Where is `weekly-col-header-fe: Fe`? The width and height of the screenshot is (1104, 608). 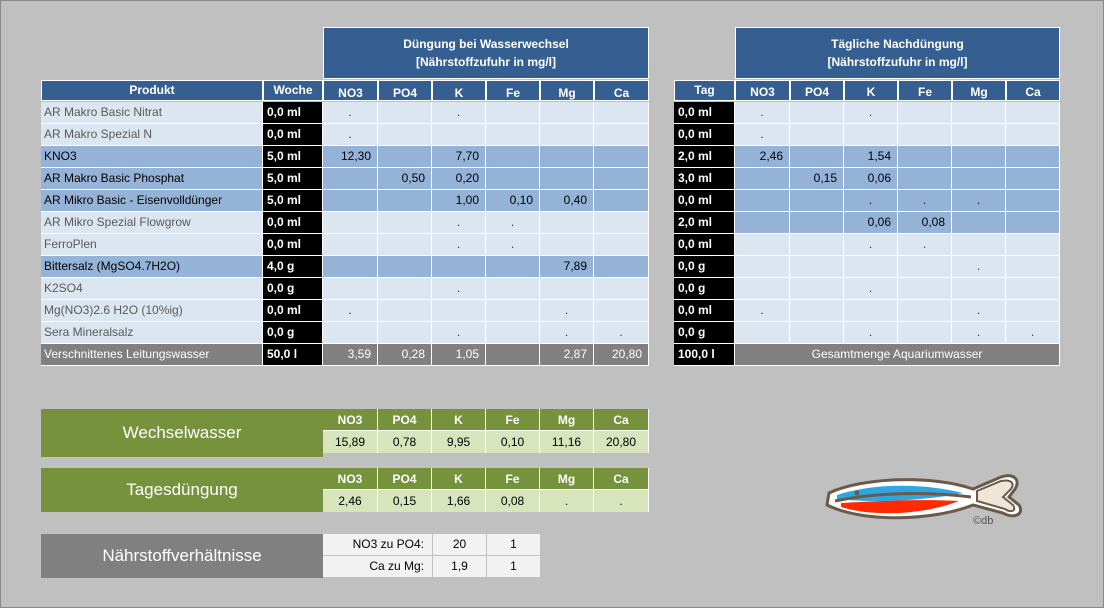
weekly-col-header-fe: Fe is located at coordinates (513, 90).